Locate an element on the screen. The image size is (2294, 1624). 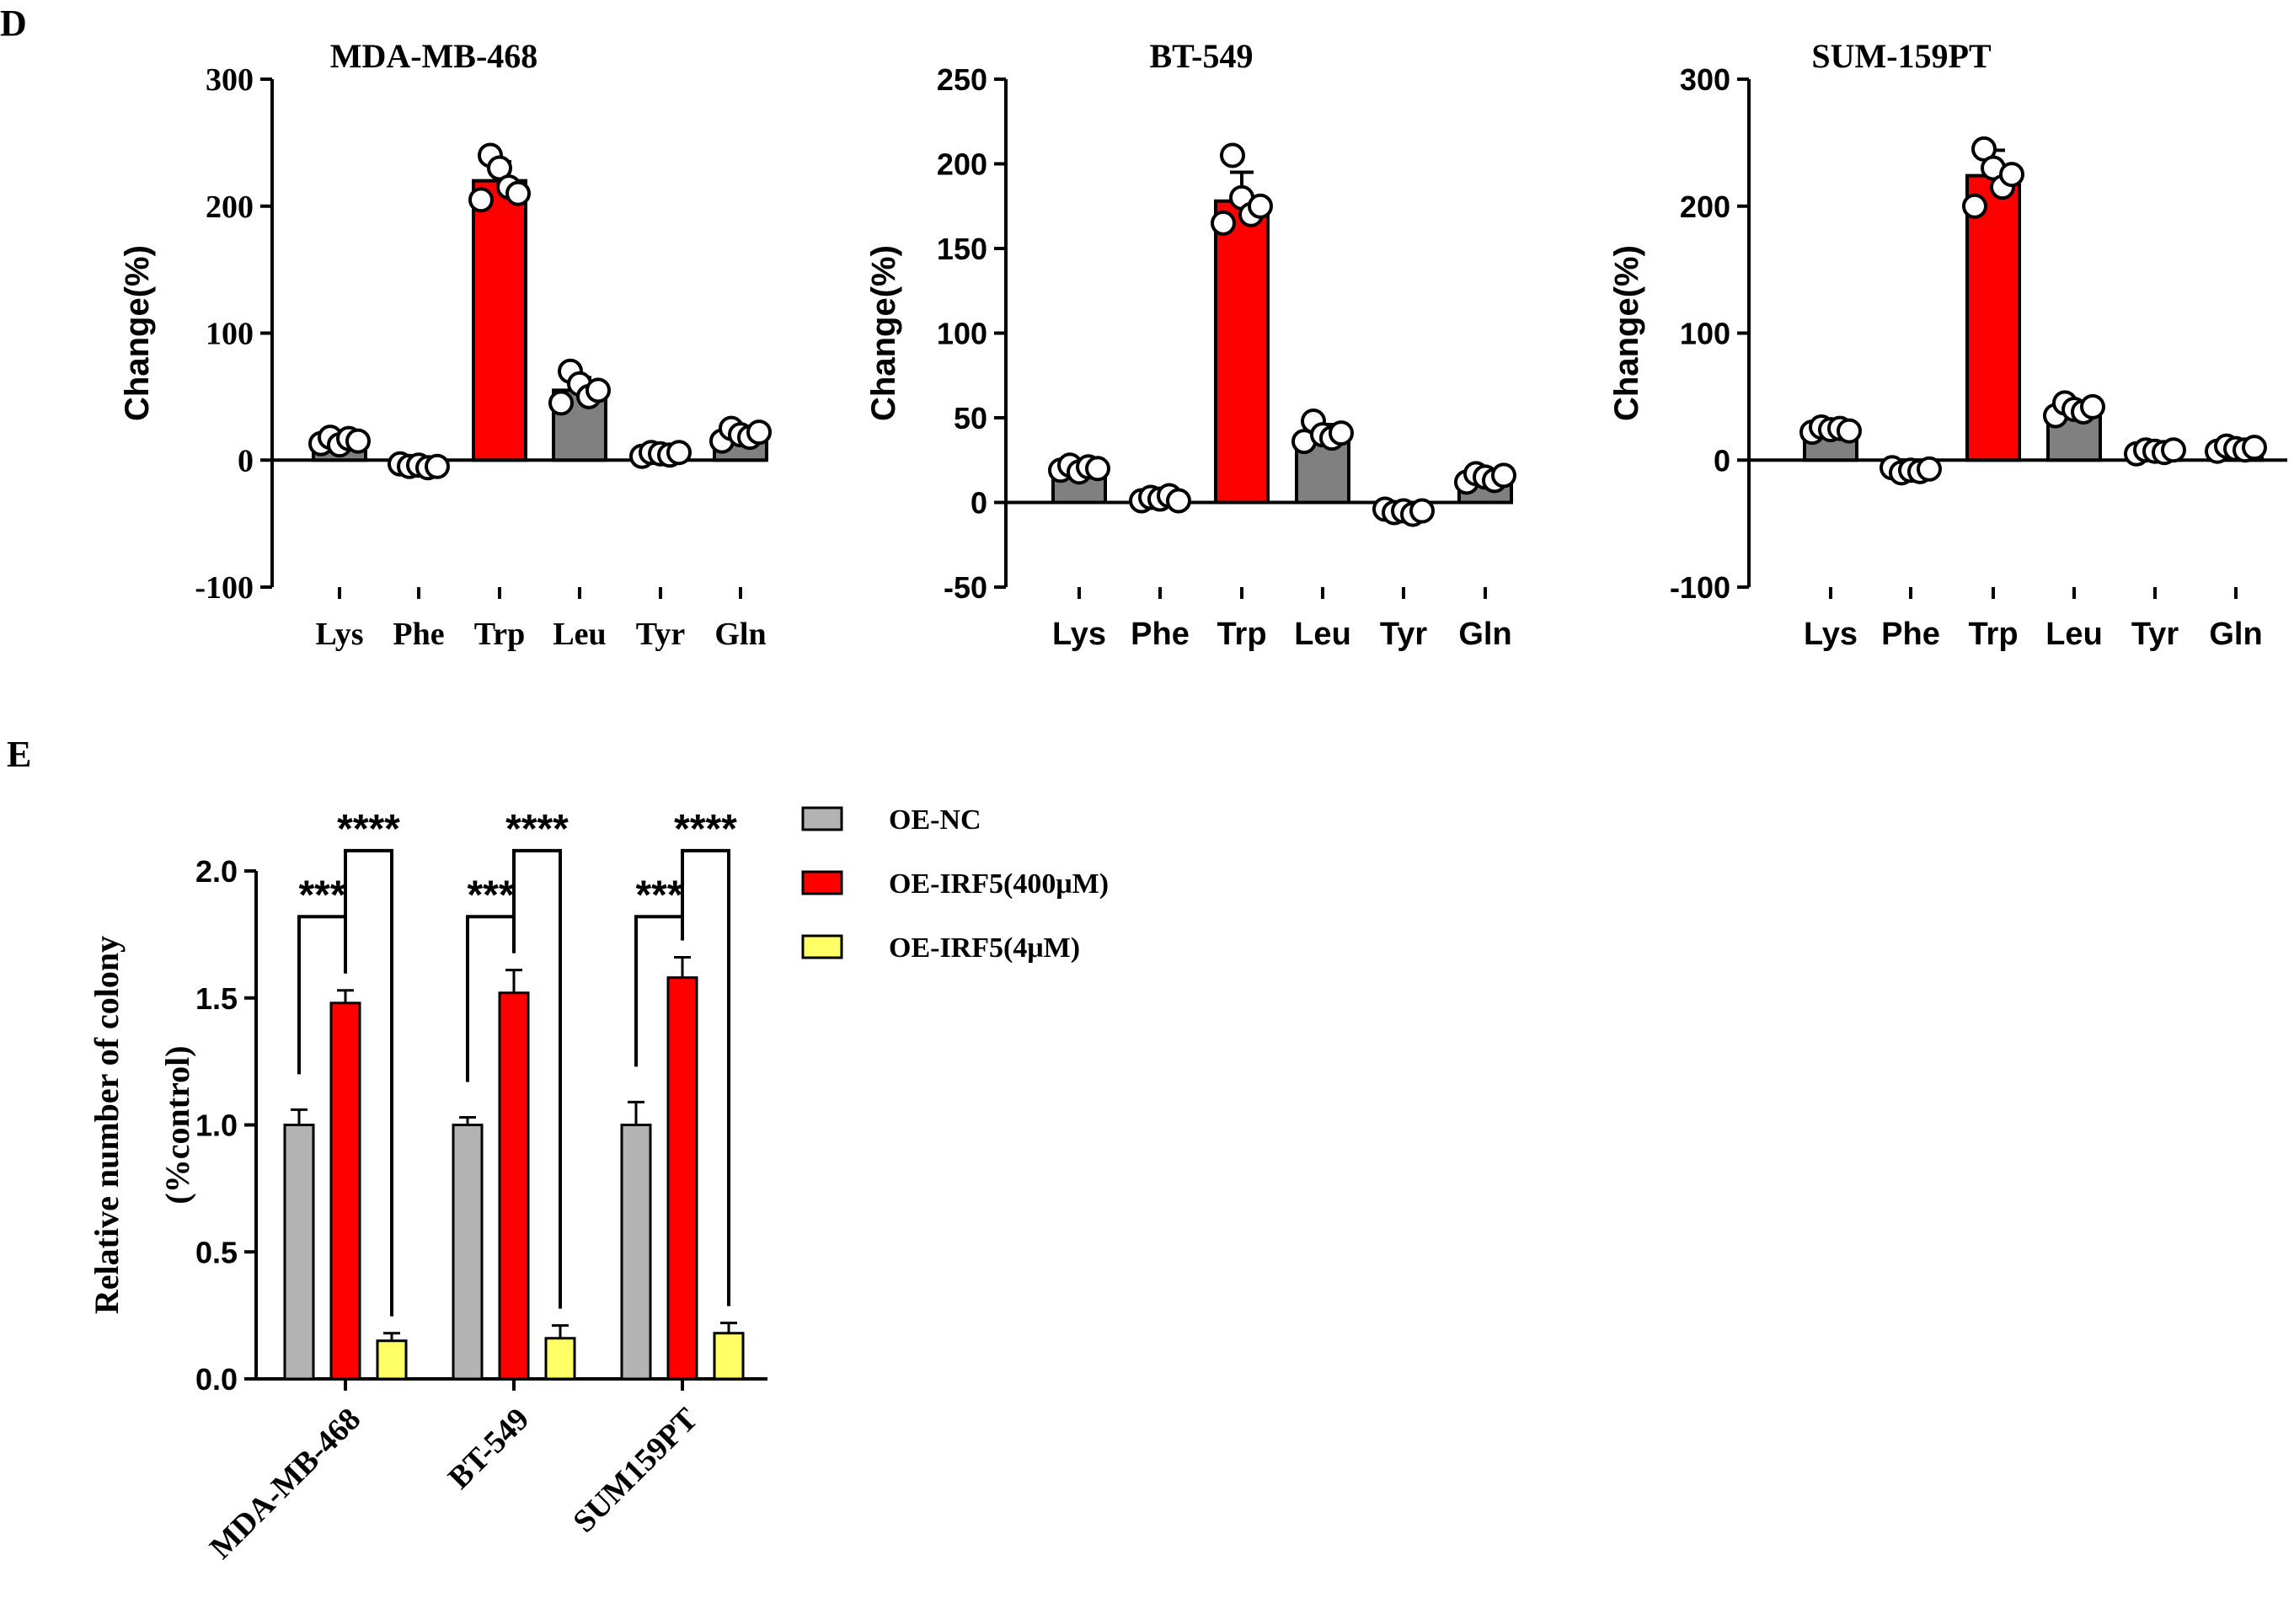
x-tick-label: SUM159PT is located at coordinates (635, 1471).